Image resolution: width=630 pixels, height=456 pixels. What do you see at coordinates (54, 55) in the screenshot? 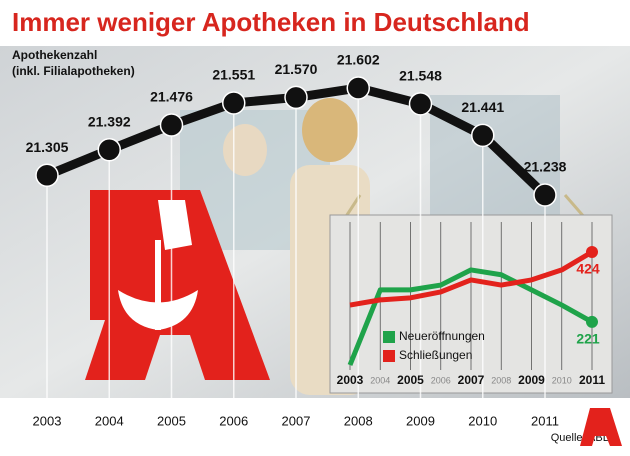
I see `subtitle: Apothekenzahl` at bounding box center [54, 55].